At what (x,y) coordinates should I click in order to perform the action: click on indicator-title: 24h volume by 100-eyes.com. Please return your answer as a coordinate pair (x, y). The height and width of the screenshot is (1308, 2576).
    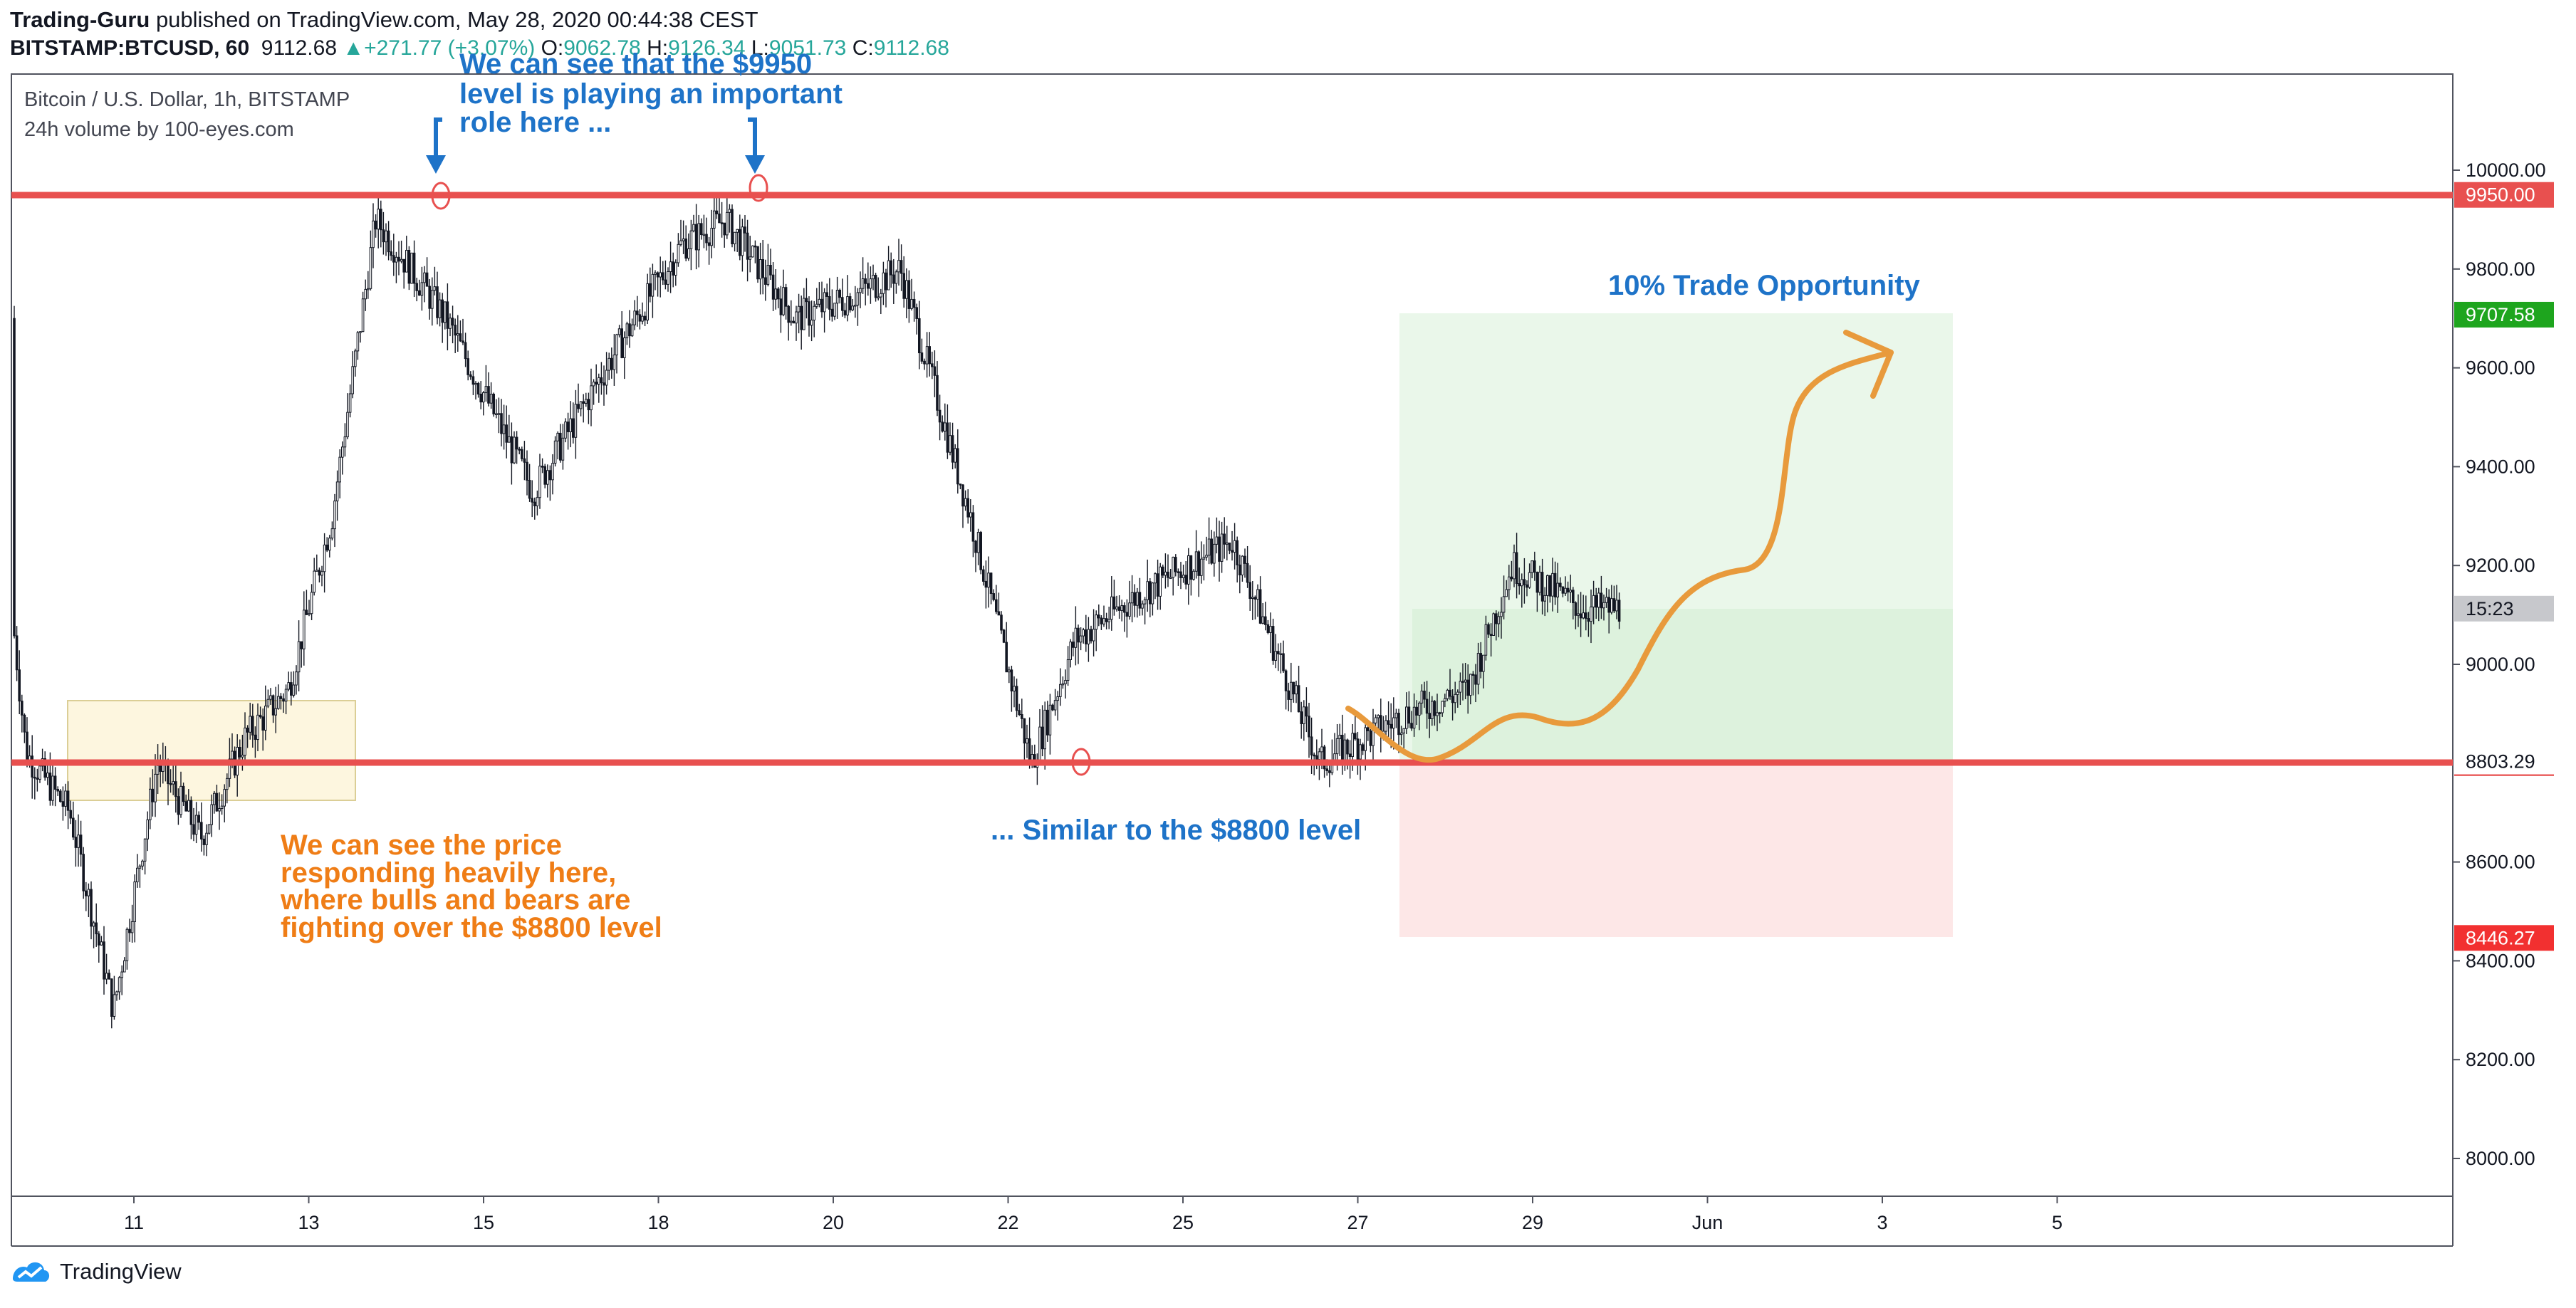
    Looking at the image, I should click on (159, 129).